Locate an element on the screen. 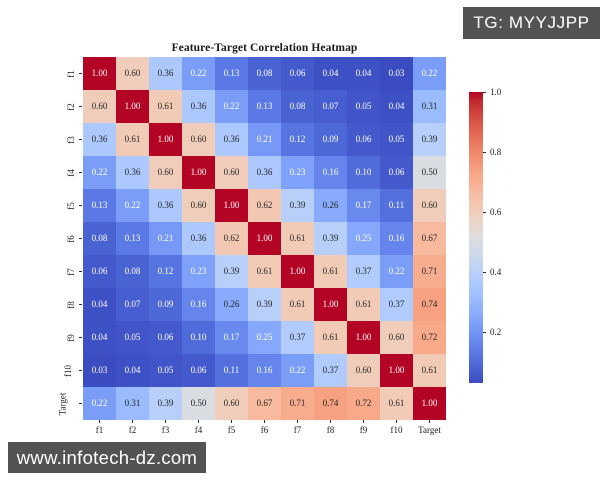 The height and width of the screenshot is (480, 600). heatmap-cell-f6-f10: 0.16 is located at coordinates (396, 238).